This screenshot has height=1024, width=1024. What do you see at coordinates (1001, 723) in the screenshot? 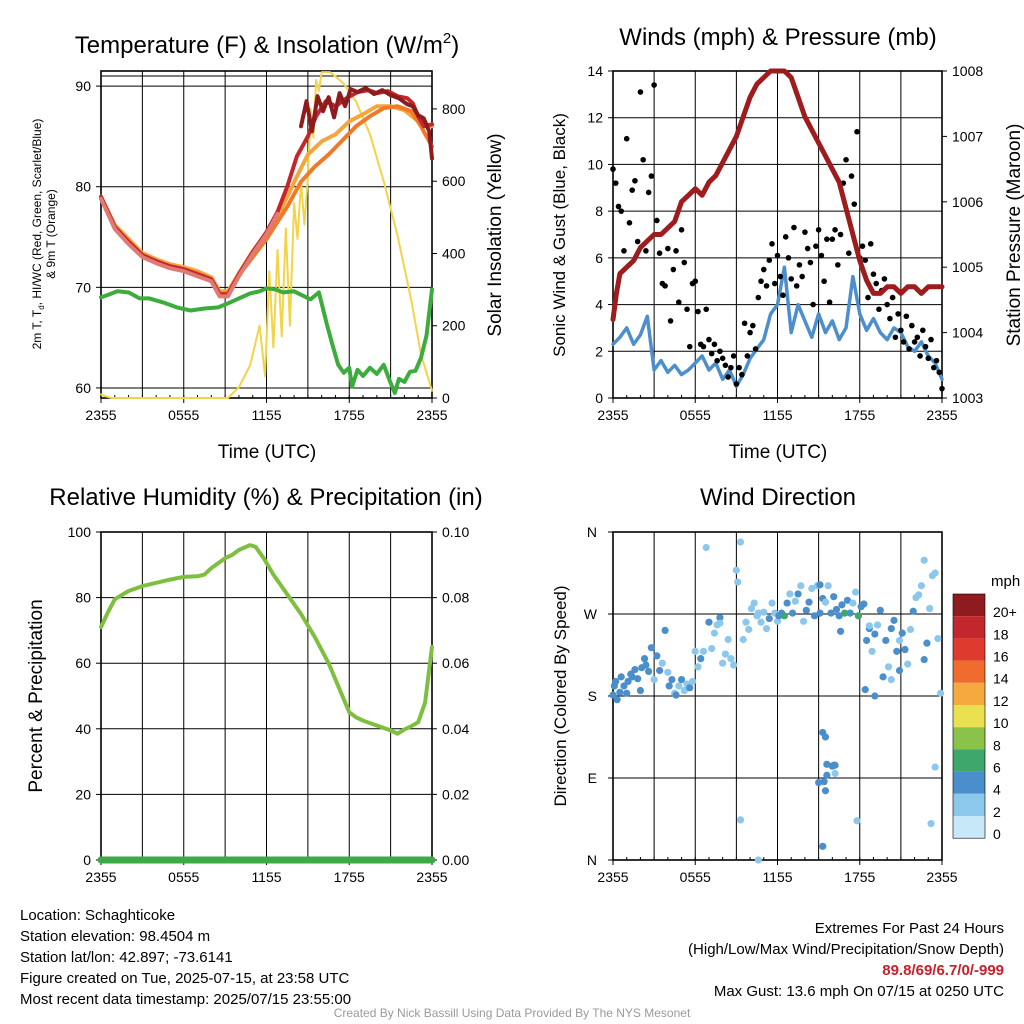
I see `legend-label: 10` at bounding box center [1001, 723].